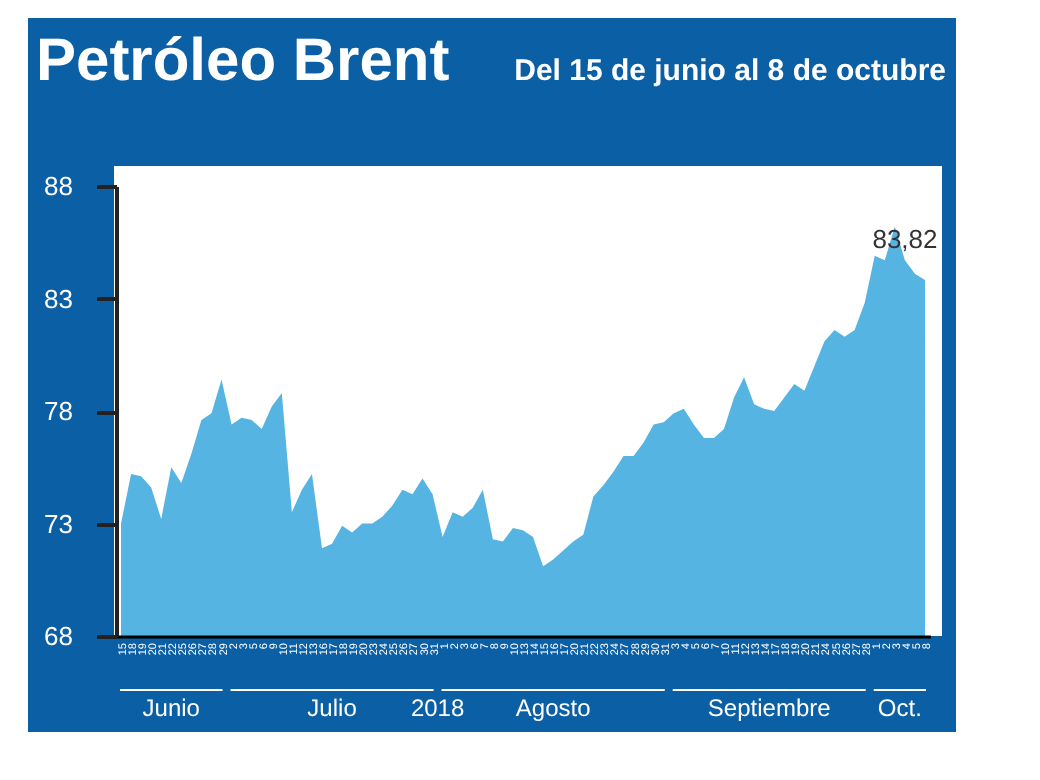 The image size is (1040, 780). Describe the element at coordinates (899, 708) in the screenshot. I see `text: Oct.` at that location.